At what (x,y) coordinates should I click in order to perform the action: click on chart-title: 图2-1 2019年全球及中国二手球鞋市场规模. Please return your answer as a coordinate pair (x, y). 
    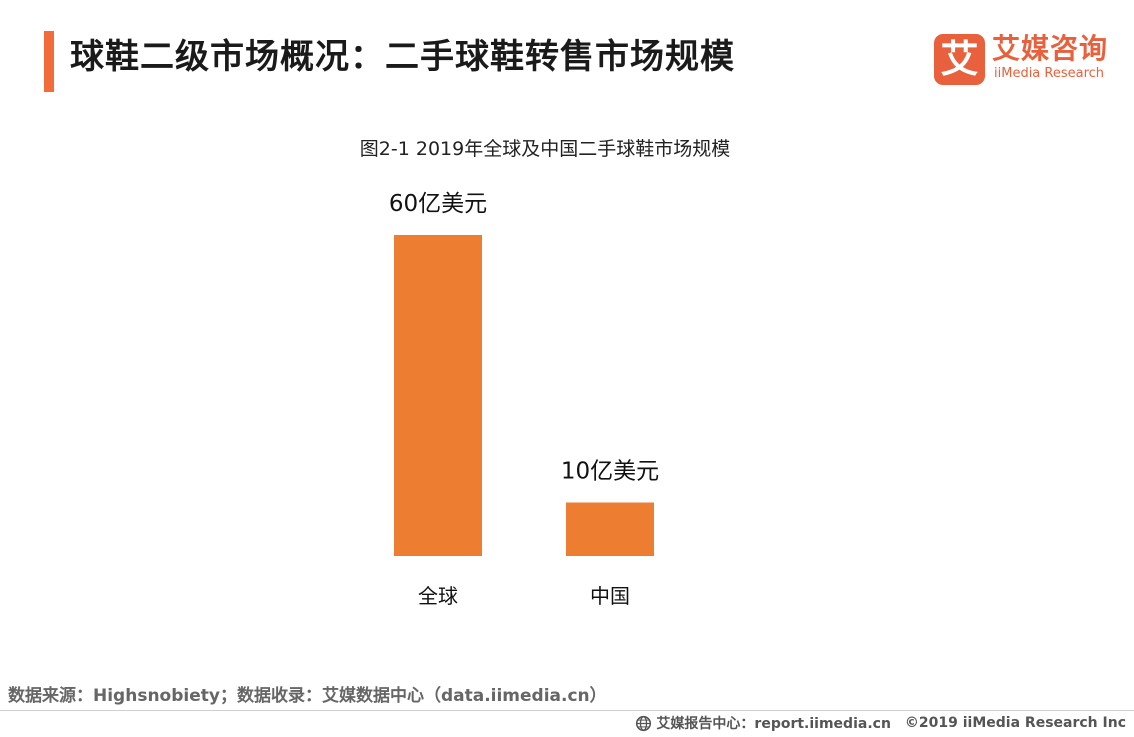
    Looking at the image, I should click on (545, 149).